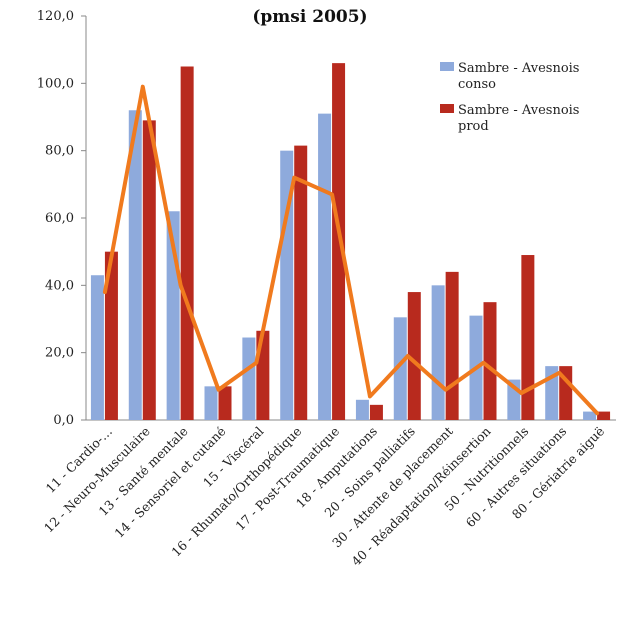 The height and width of the screenshot is (620, 628). I want to click on legend-label-prod: Sambre - Avesnois prod, so click(521, 118).